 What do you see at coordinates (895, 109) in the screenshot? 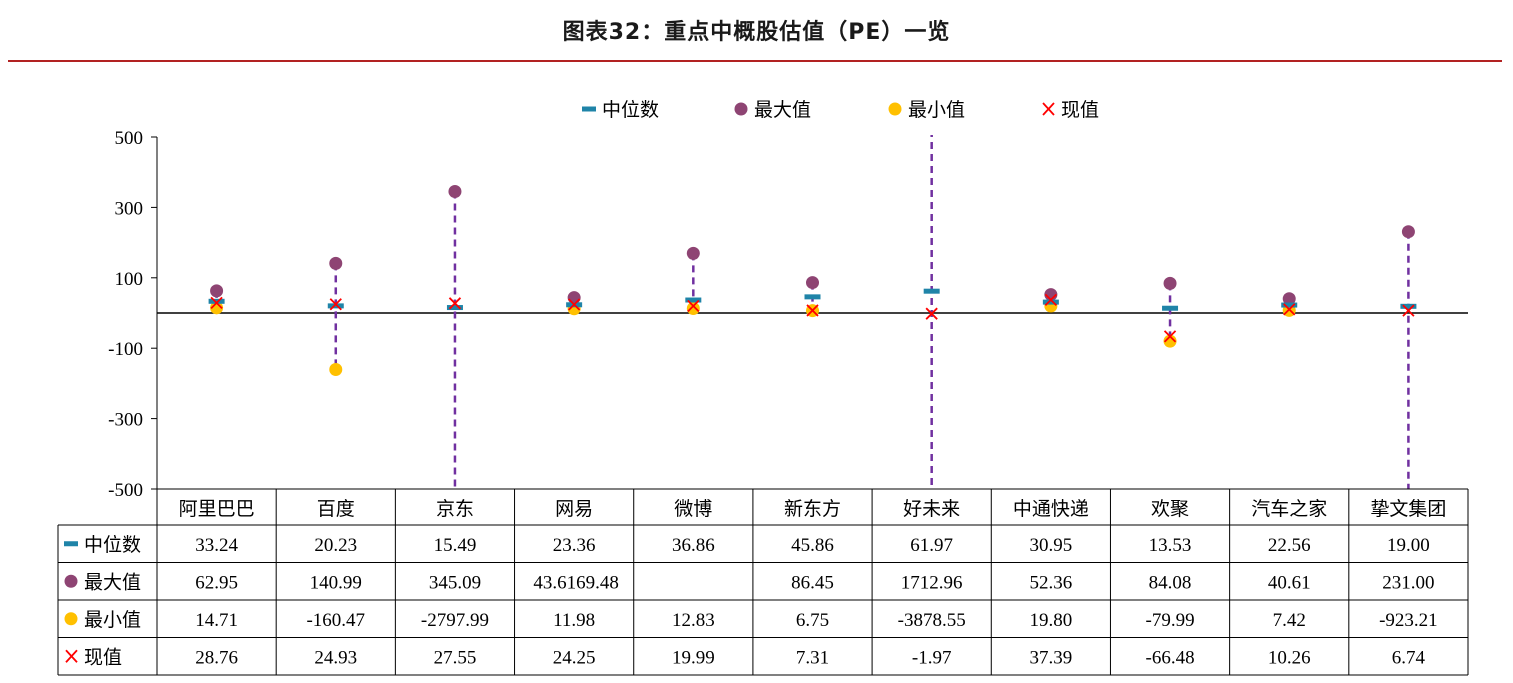
I see `legend-marker-min` at bounding box center [895, 109].